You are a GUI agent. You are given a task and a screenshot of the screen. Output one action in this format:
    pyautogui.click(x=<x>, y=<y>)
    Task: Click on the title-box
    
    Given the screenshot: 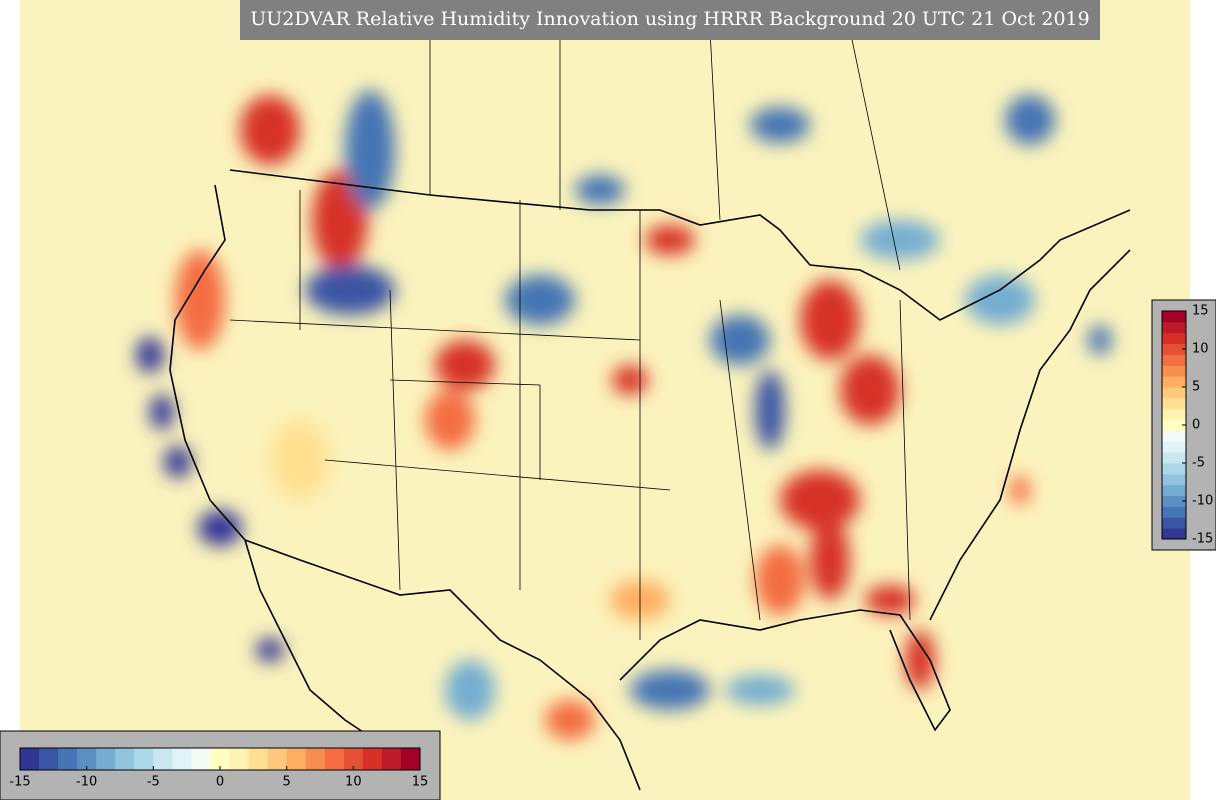 What is the action you would take?
    pyautogui.click(x=670, y=20)
    